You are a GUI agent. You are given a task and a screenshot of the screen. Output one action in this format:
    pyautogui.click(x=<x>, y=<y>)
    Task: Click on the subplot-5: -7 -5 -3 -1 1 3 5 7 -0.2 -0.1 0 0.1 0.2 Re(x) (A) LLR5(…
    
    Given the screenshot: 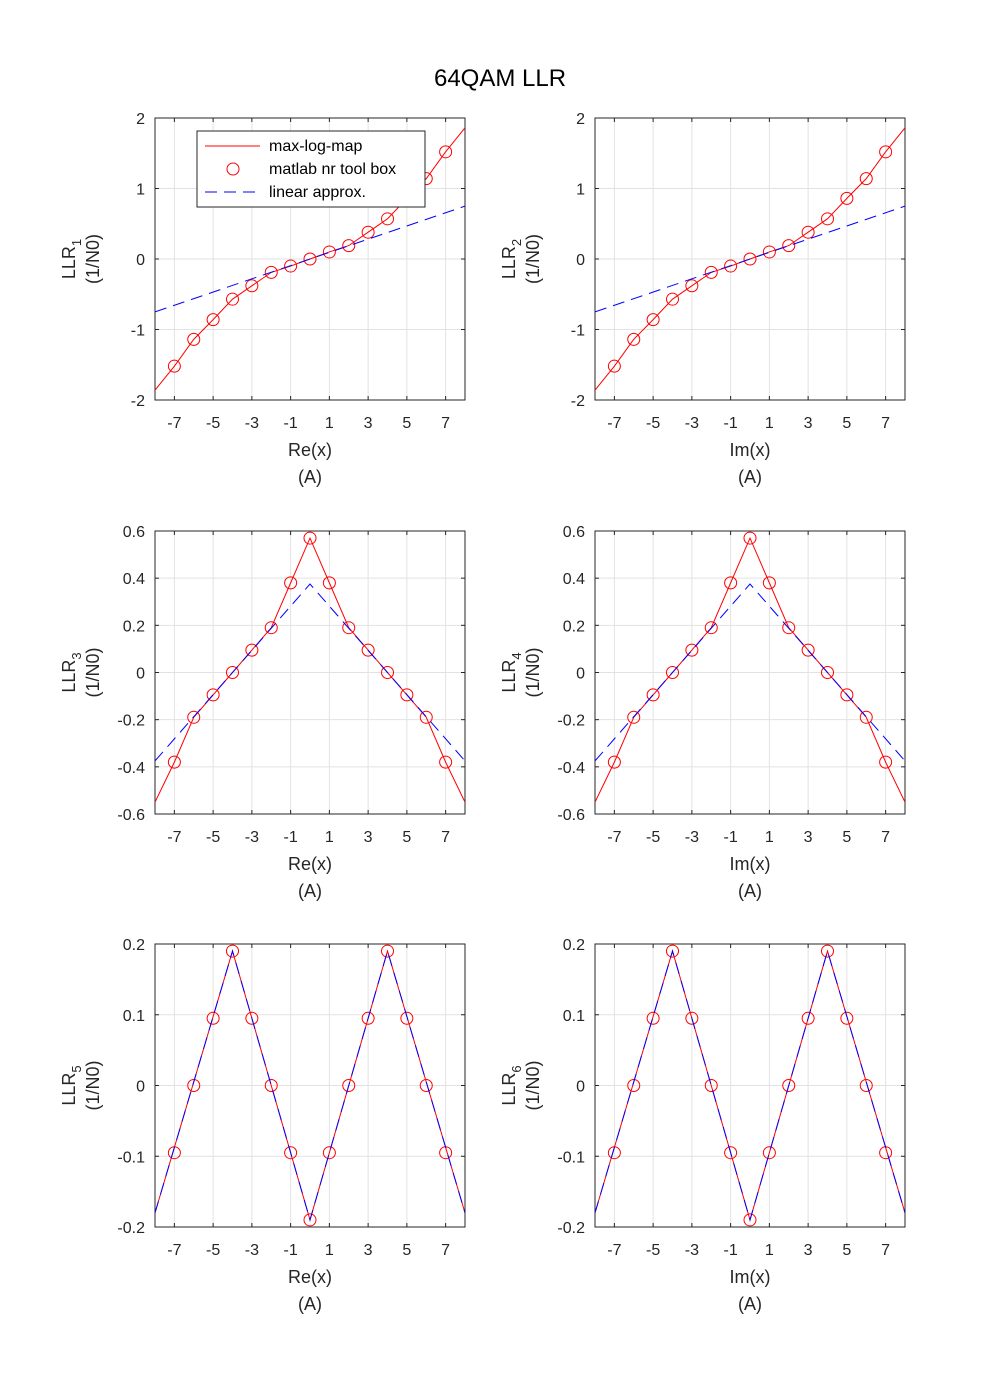 What is the action you would take?
    pyautogui.click(x=262, y=1125)
    